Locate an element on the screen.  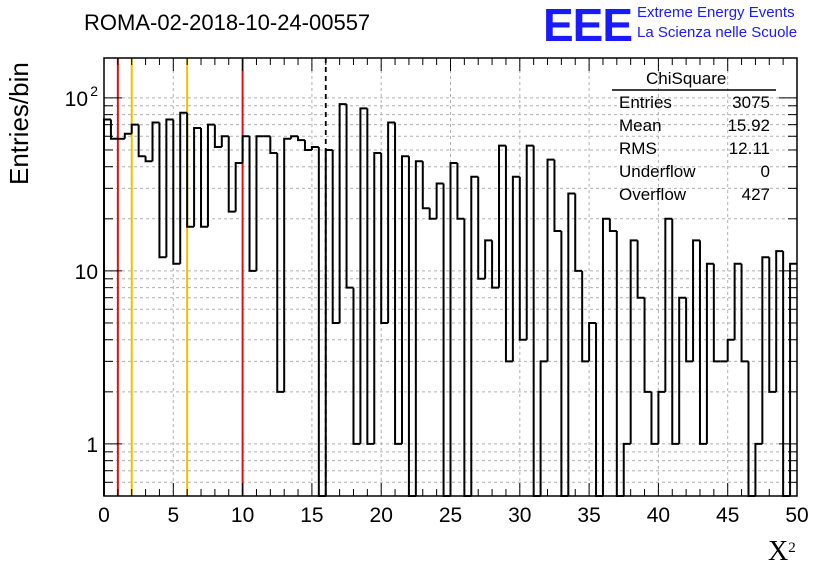
stats-underflow-value: 0 is located at coordinates (765, 171).